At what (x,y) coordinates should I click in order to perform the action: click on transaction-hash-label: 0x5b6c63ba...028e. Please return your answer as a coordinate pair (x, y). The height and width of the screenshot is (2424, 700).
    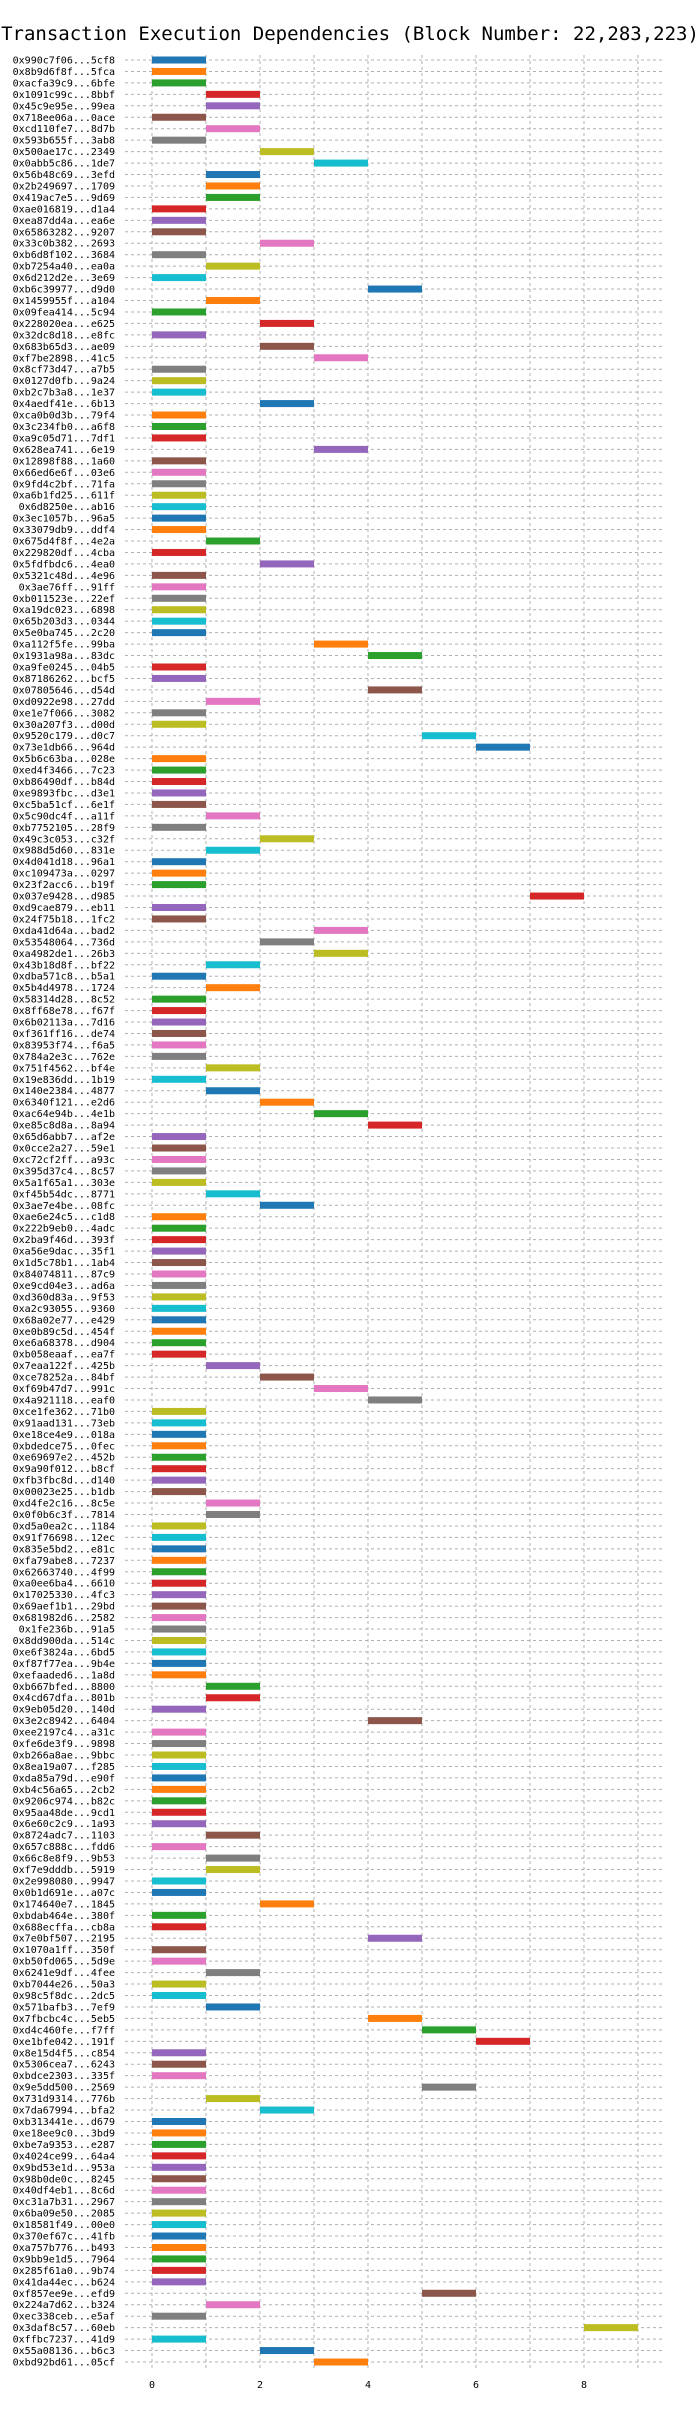
    Looking at the image, I should click on (64, 759).